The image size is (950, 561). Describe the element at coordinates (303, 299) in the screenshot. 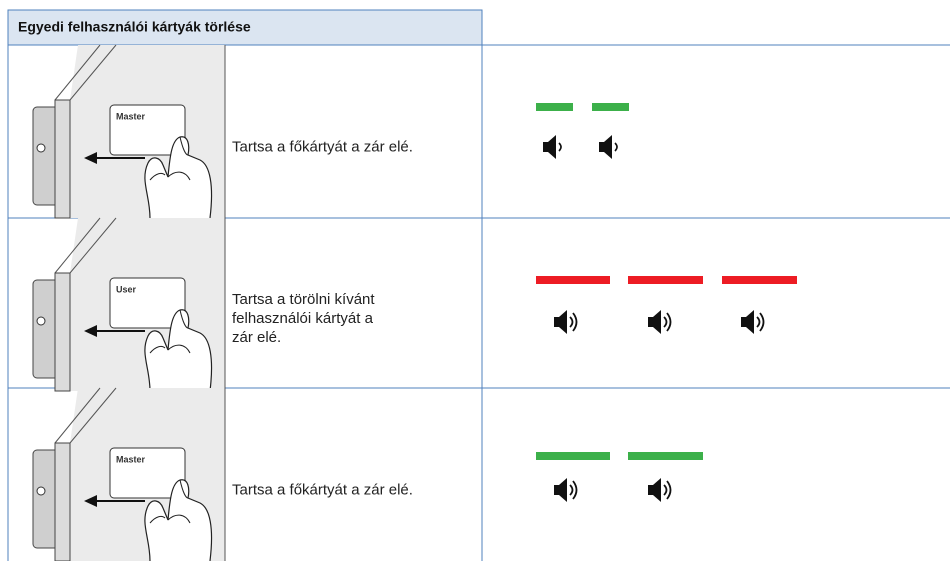

I see `instruction-line: Tartsa a törölni kívánt` at that location.